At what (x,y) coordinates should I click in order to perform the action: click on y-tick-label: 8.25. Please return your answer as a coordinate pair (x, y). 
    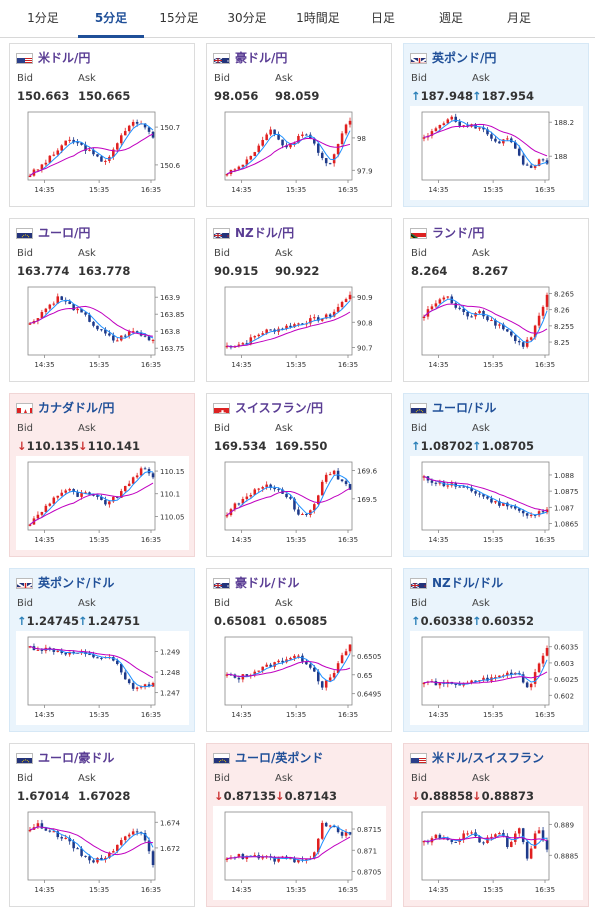
    Looking at the image, I should click on (562, 343).